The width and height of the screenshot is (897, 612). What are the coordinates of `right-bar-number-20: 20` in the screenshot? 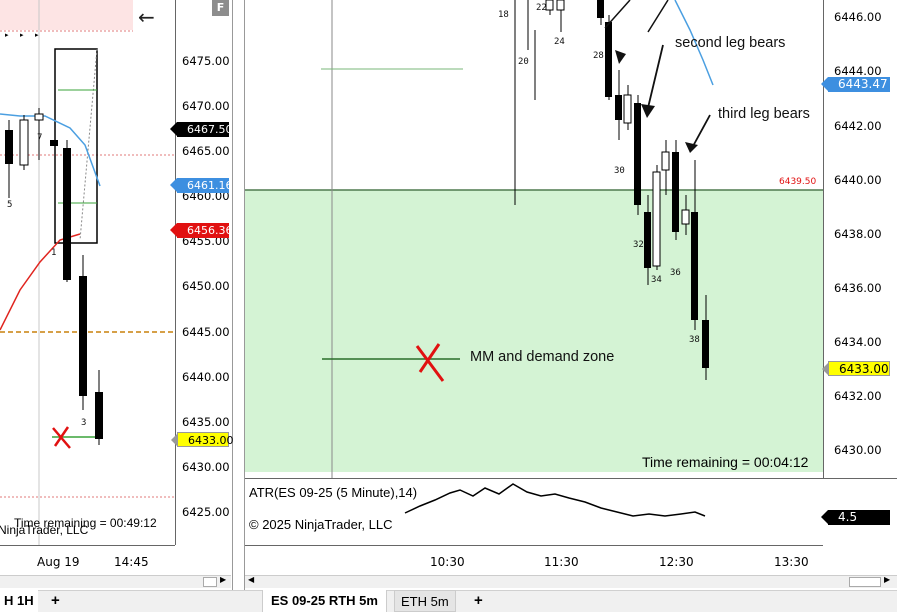 It's located at (523, 62).